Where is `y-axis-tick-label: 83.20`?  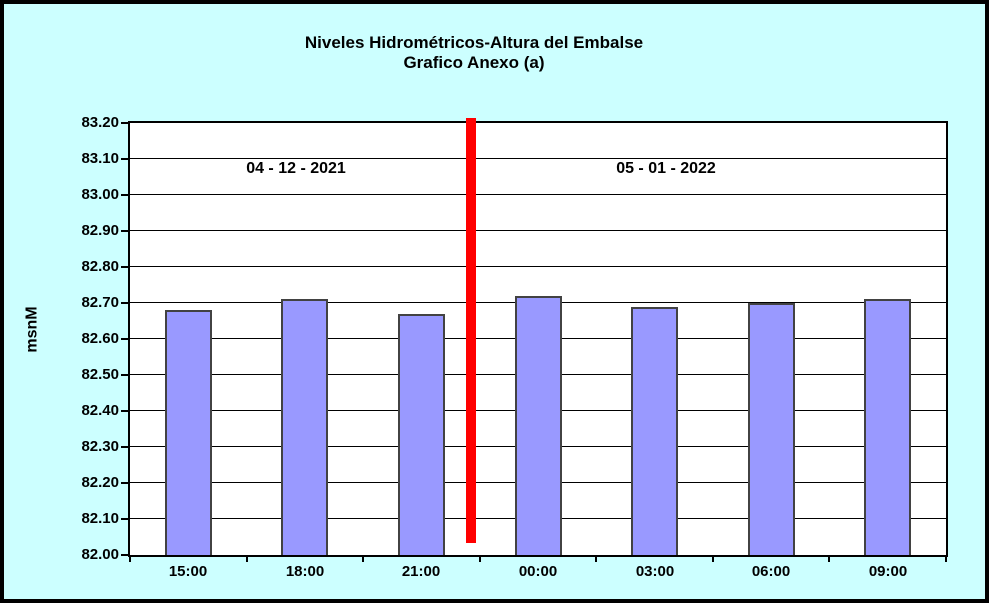
y-axis-tick-label: 83.20 is located at coordinates (100, 122).